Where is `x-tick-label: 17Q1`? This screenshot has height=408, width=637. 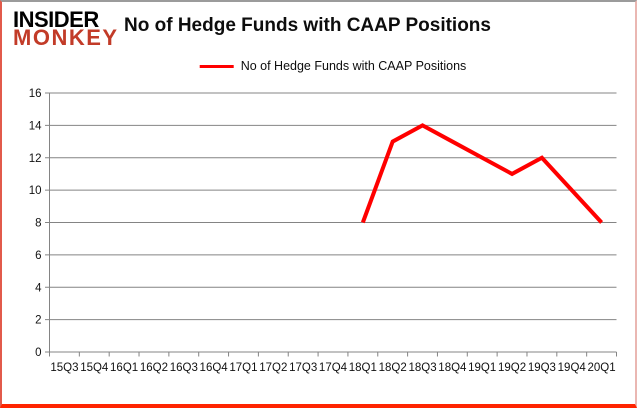
x-tick-label: 17Q1 is located at coordinates (243, 368).